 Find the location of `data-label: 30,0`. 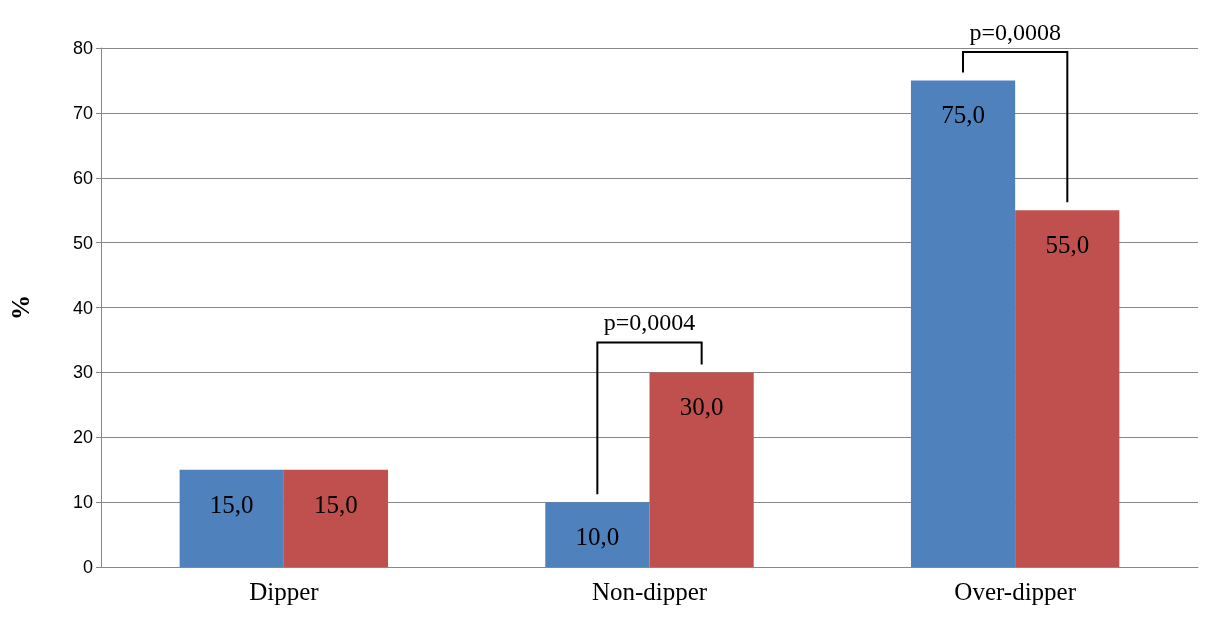

data-label: 30,0 is located at coordinates (701, 407).